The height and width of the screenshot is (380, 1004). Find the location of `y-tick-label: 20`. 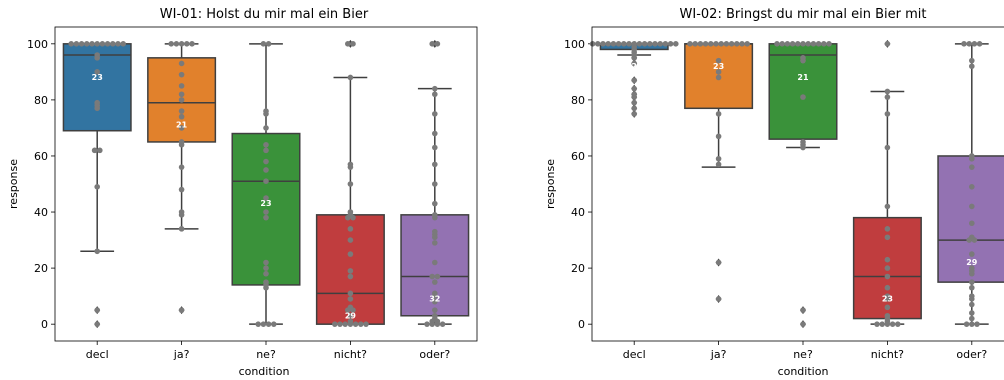

y-tick-label: 20 is located at coordinates (578, 268).